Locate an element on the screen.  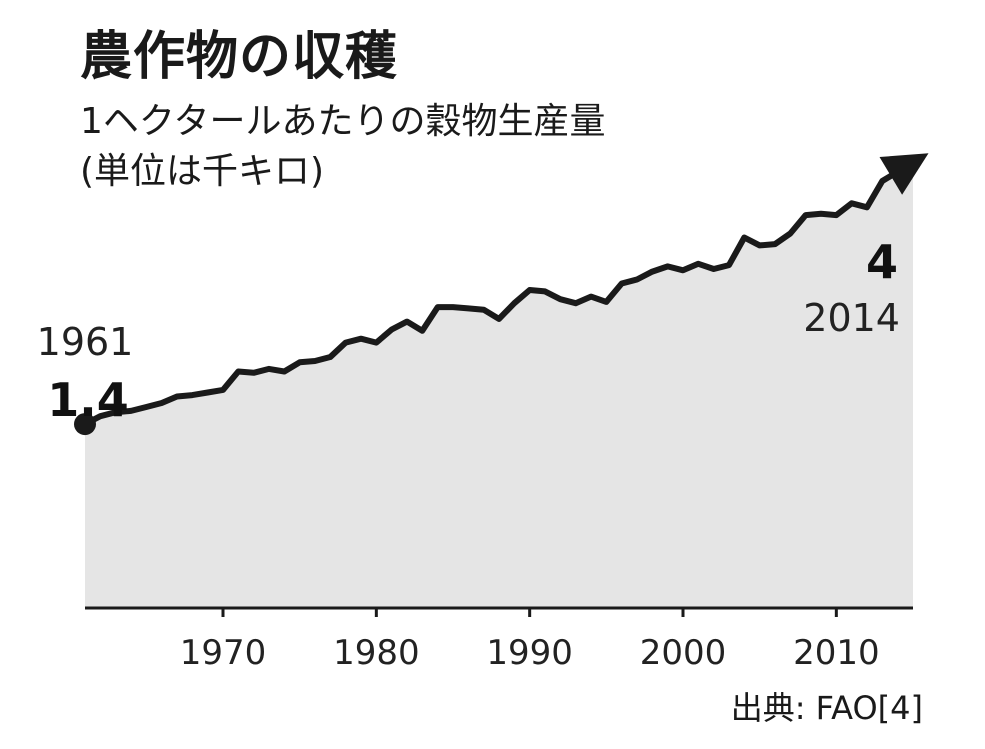
end-value-label: 4 is located at coordinates (882, 262).